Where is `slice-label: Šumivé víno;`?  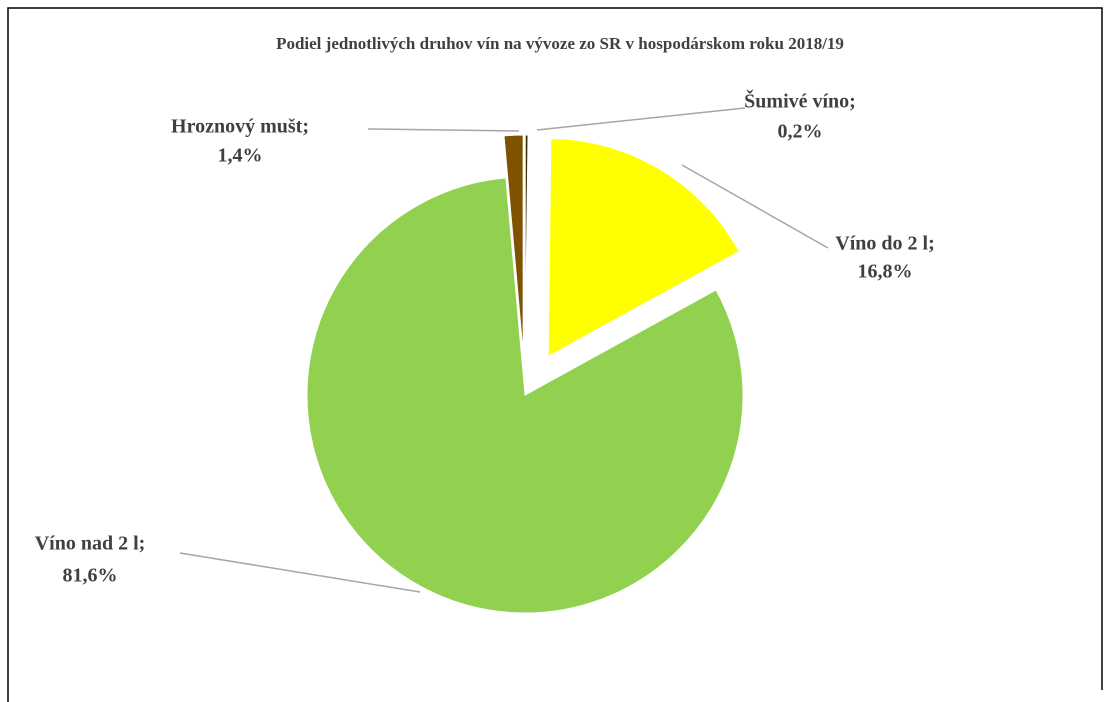
slice-label: Šumivé víno; is located at coordinates (800, 101).